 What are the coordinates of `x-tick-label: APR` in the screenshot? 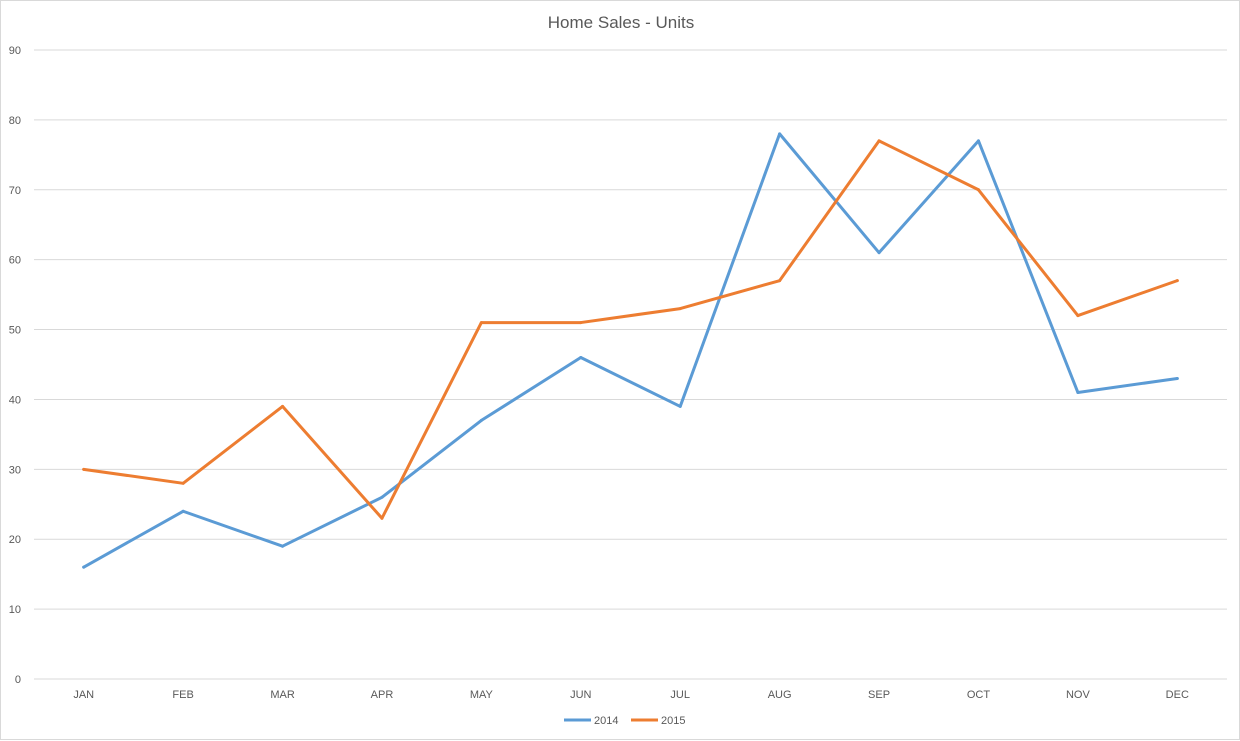 It's located at (382, 695).